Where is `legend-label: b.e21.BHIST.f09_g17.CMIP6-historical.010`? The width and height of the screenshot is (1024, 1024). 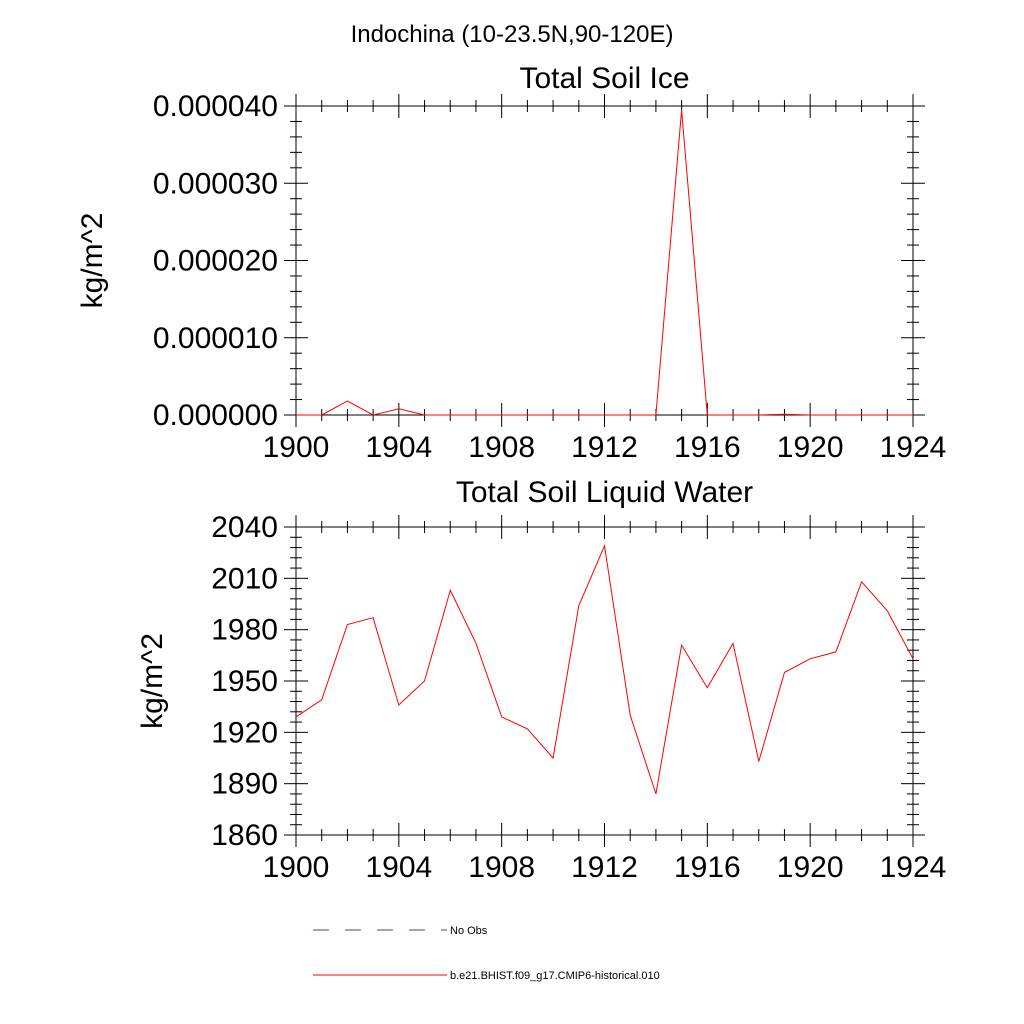
legend-label: b.e21.BHIST.f09_g17.CMIP6-historical.010 is located at coordinates (555, 976).